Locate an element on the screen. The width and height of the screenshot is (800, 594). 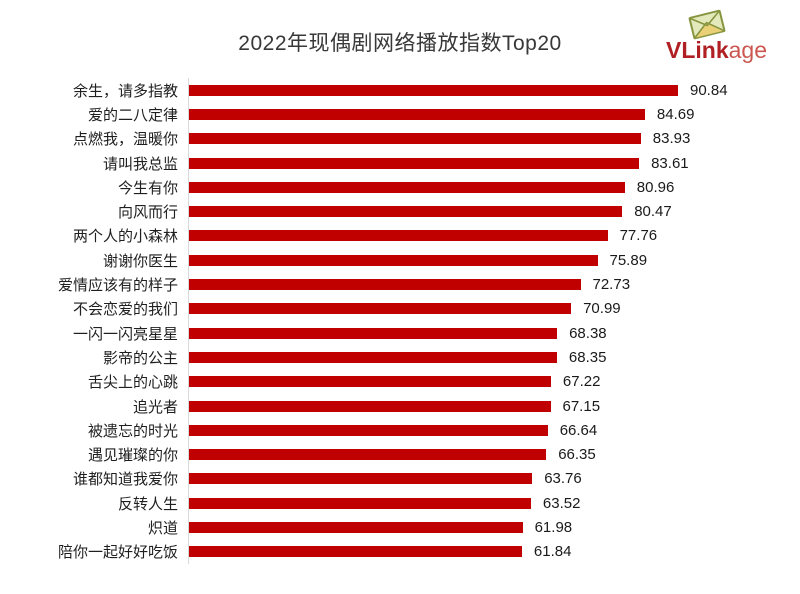
category-label: 爱的二八定律 is located at coordinates (132, 115).